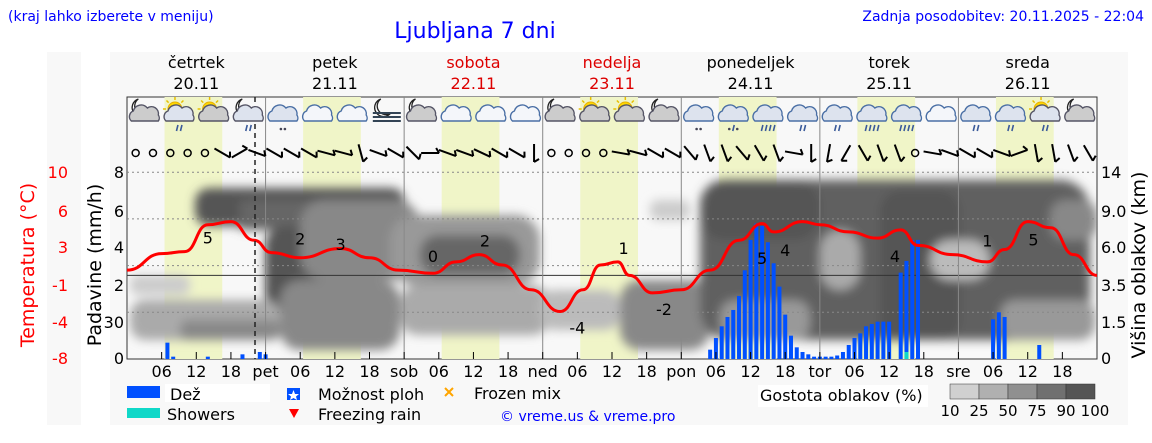 The width and height of the screenshot is (1152, 443). What do you see at coordinates (1051, 391) in the screenshot?
I see `colorbar-segment` at bounding box center [1051, 391].